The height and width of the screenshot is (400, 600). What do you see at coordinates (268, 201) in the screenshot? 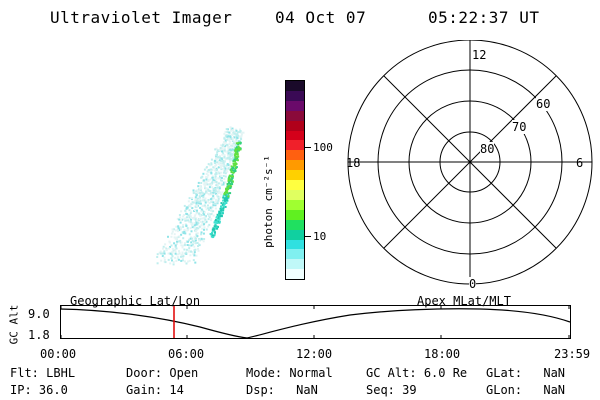
I see `colorbar-unit-label: photon cm⁻²s⁻¹` at bounding box center [268, 201].